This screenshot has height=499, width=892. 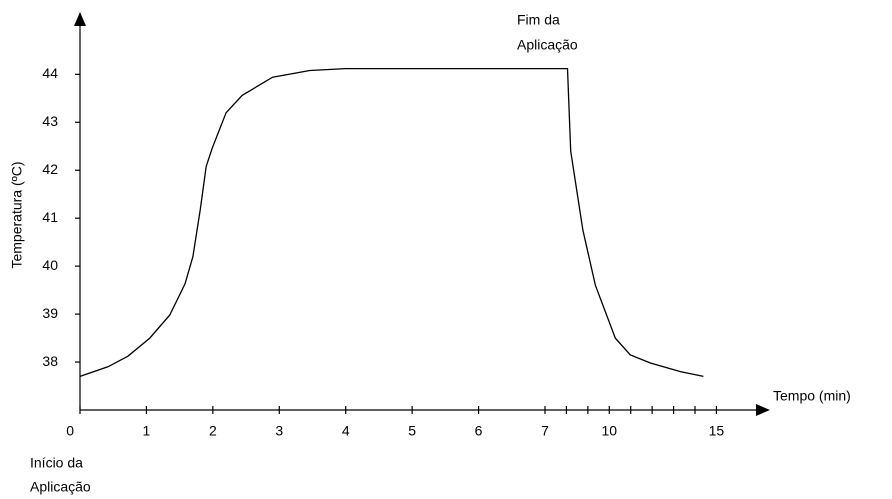 What do you see at coordinates (80, 19) in the screenshot?
I see `y-axis-arrow` at bounding box center [80, 19].